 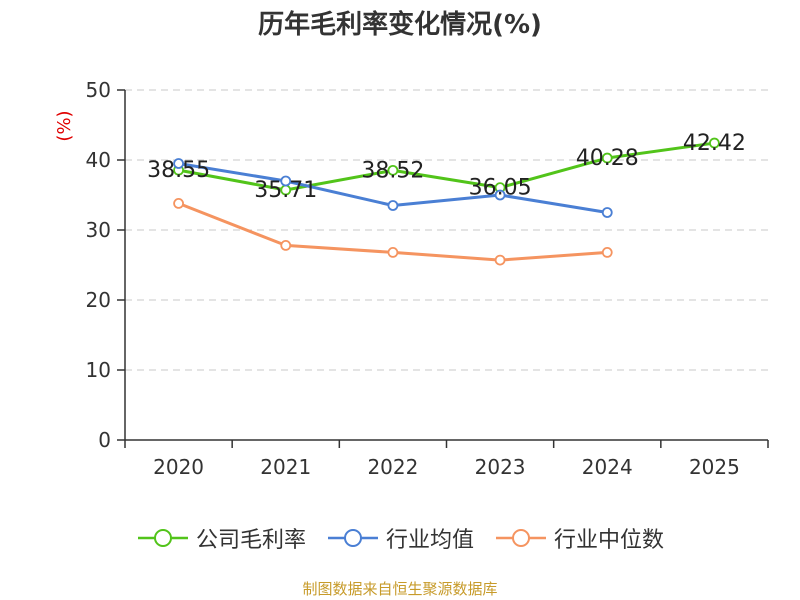 I want to click on series-layer, so click(x=446, y=201).